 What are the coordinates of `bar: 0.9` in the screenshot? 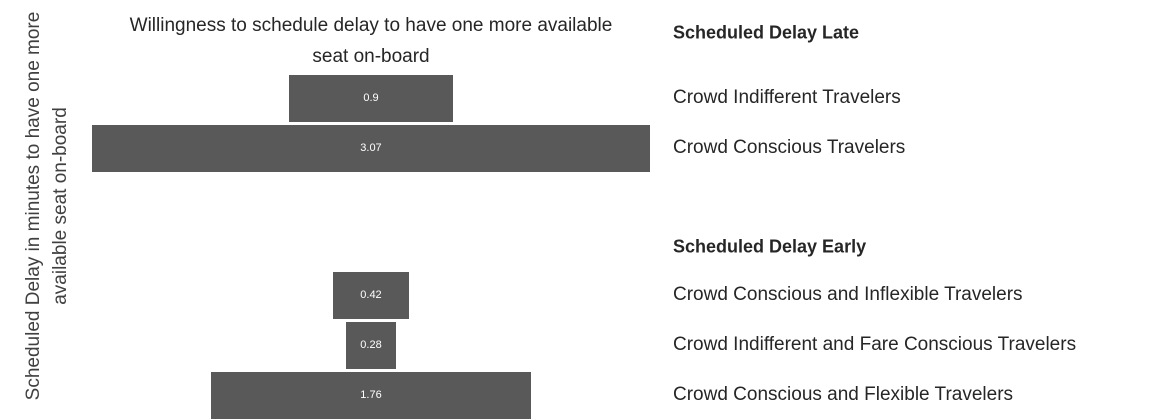 It's located at (371, 98).